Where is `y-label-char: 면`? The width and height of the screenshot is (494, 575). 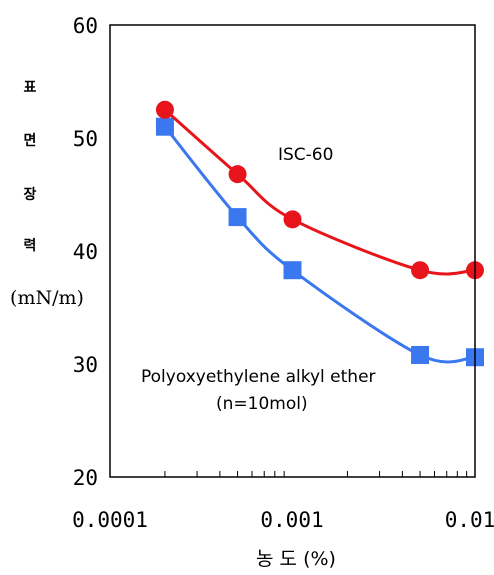 y-label-char: 면 is located at coordinates (30, 140).